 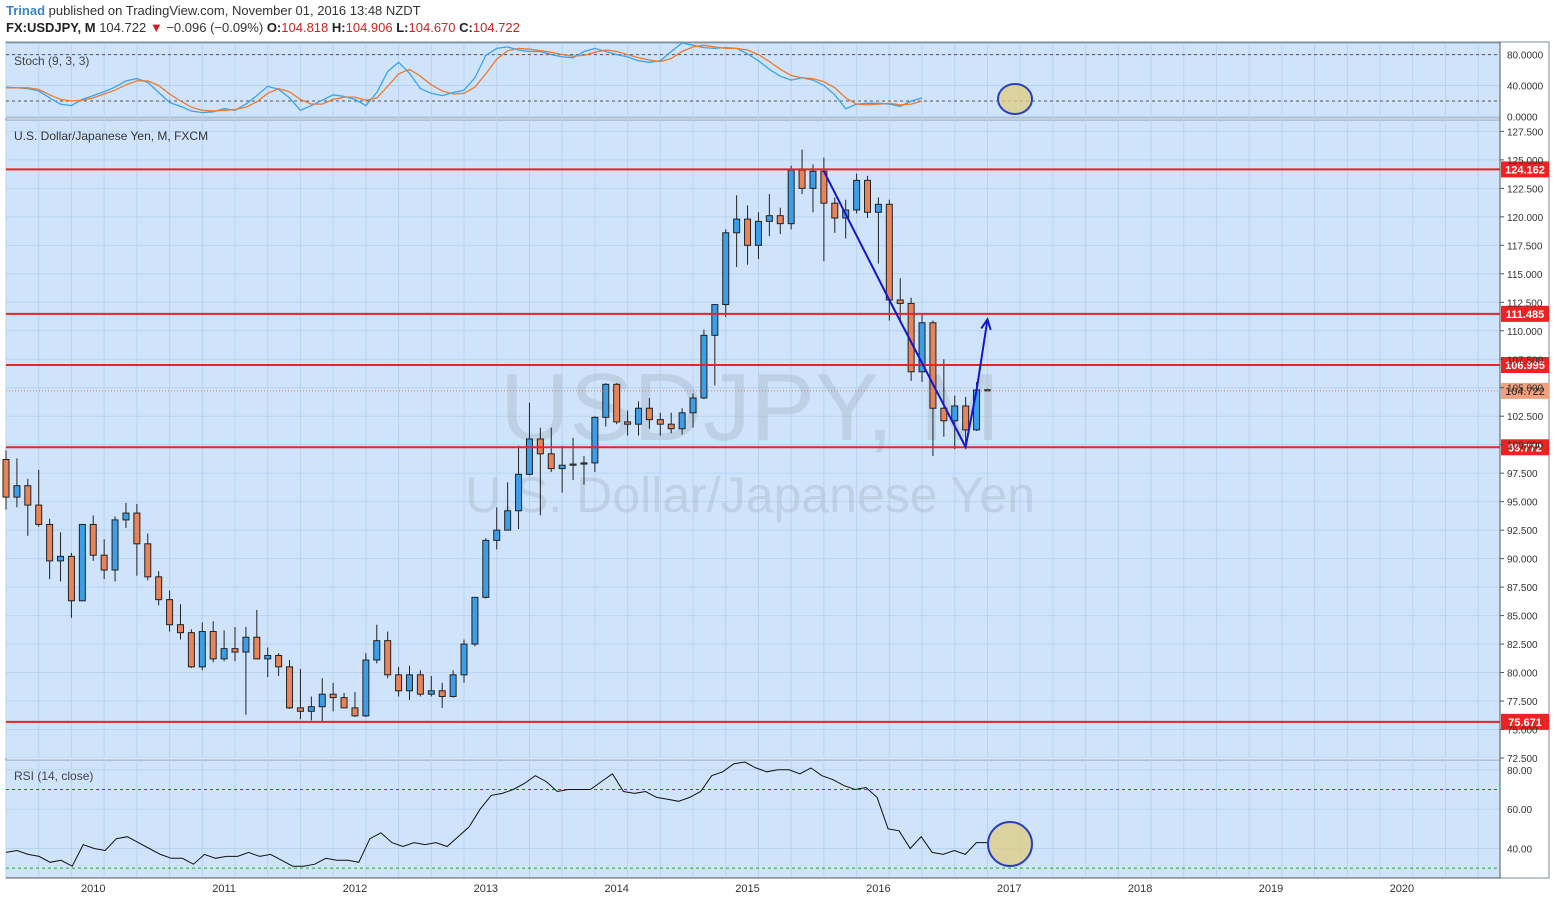 I want to click on y-tick-label: 95.000, so click(x=1522, y=503).